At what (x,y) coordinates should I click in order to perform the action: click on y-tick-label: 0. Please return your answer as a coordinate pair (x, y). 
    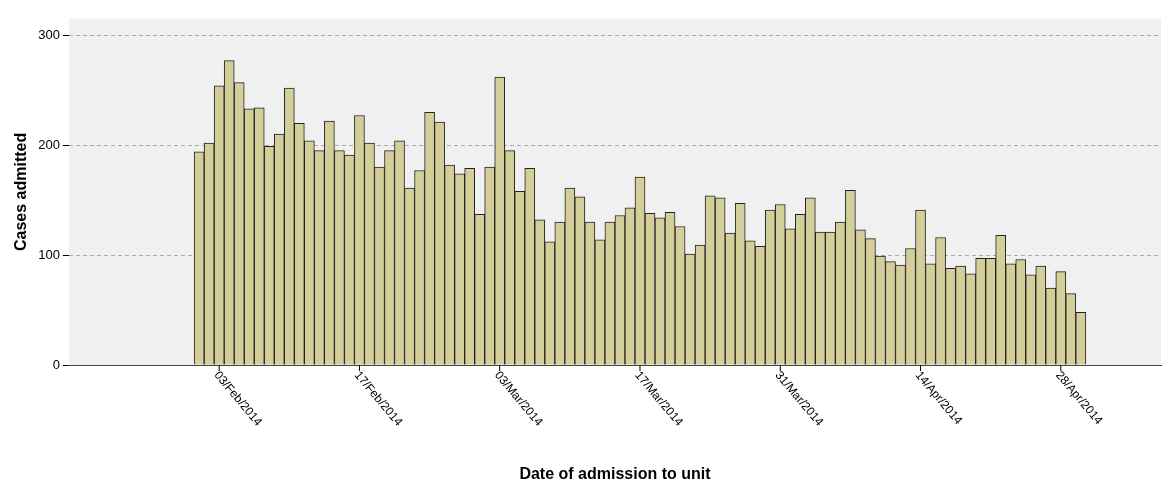
    Looking at the image, I should click on (56, 364).